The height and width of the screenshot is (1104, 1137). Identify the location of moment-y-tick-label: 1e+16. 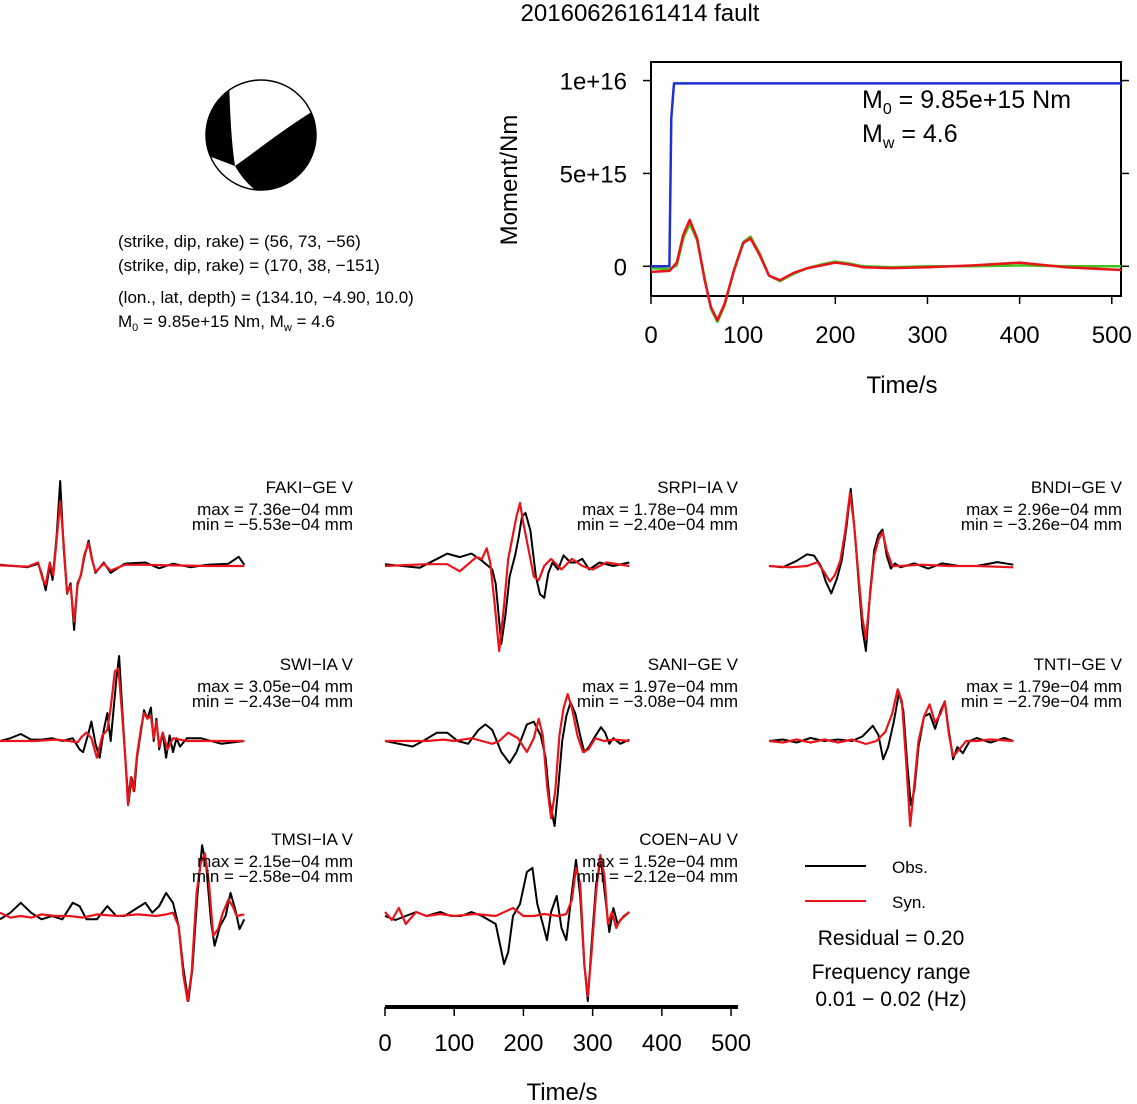
(593, 82).